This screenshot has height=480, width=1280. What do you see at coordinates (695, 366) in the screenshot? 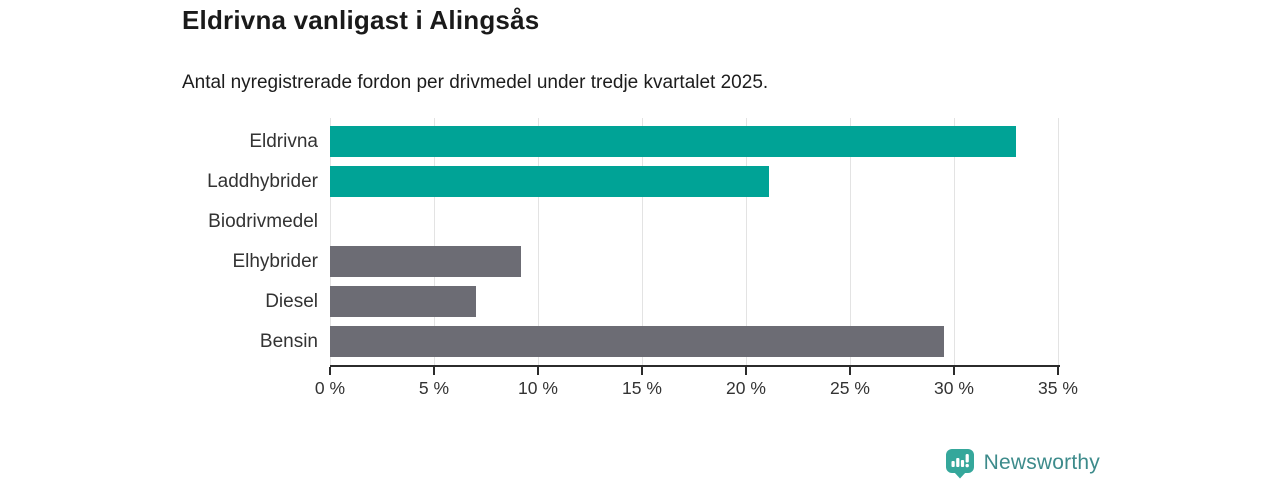
I see `x-axis-line` at bounding box center [695, 366].